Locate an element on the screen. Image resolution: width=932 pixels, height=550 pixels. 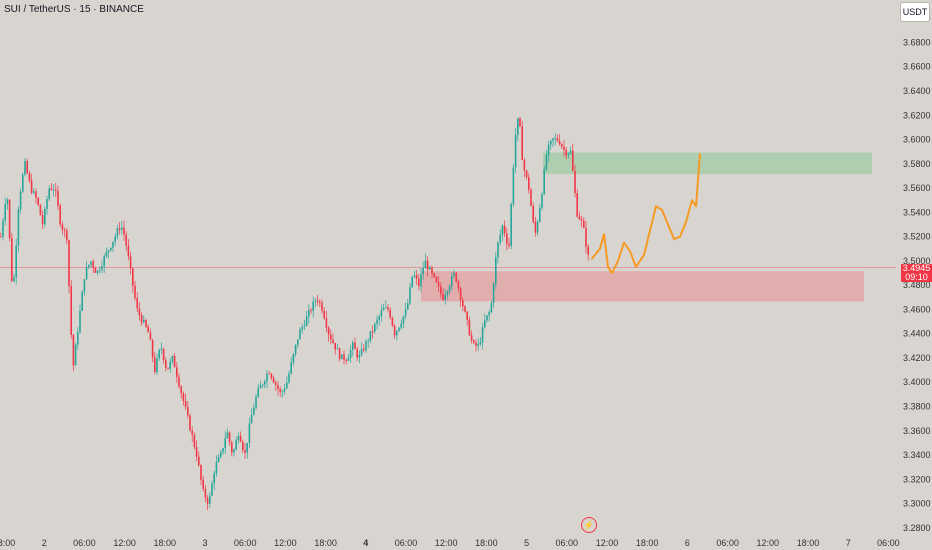
last-price-label: 3.4945 09:10 is located at coordinates (916, 272).